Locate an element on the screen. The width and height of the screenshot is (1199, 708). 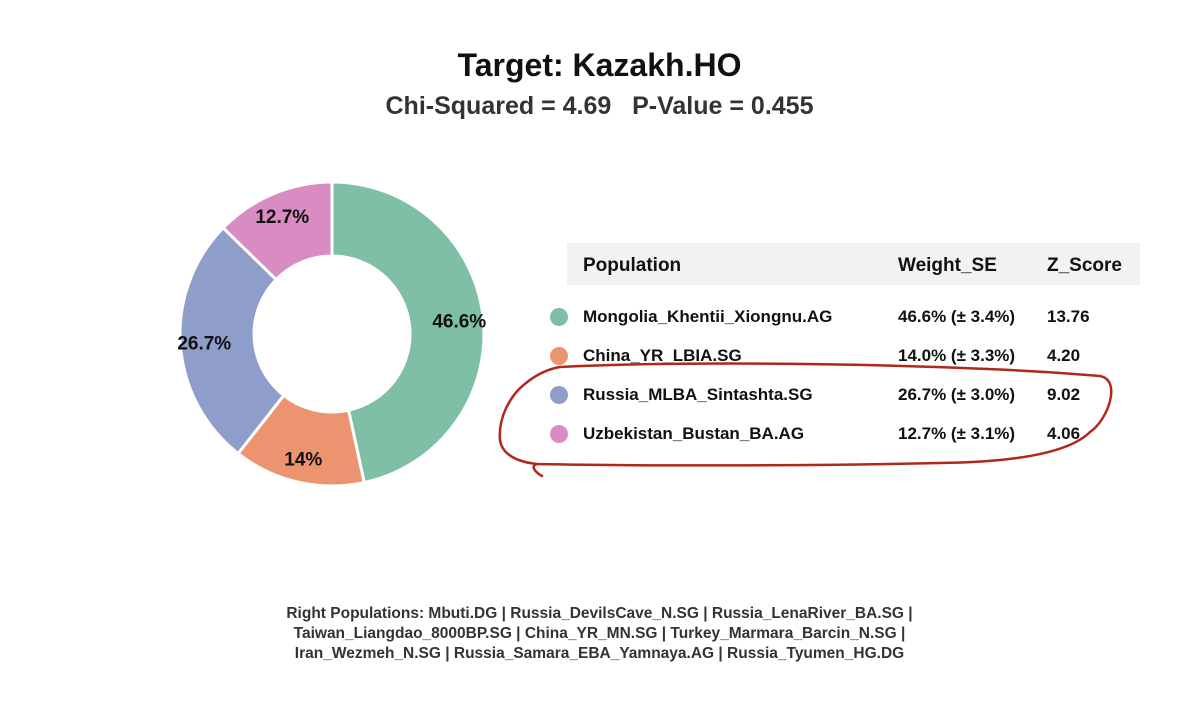
weight-se-cell: 12.7% (± 3.1%) is located at coordinates (957, 433).